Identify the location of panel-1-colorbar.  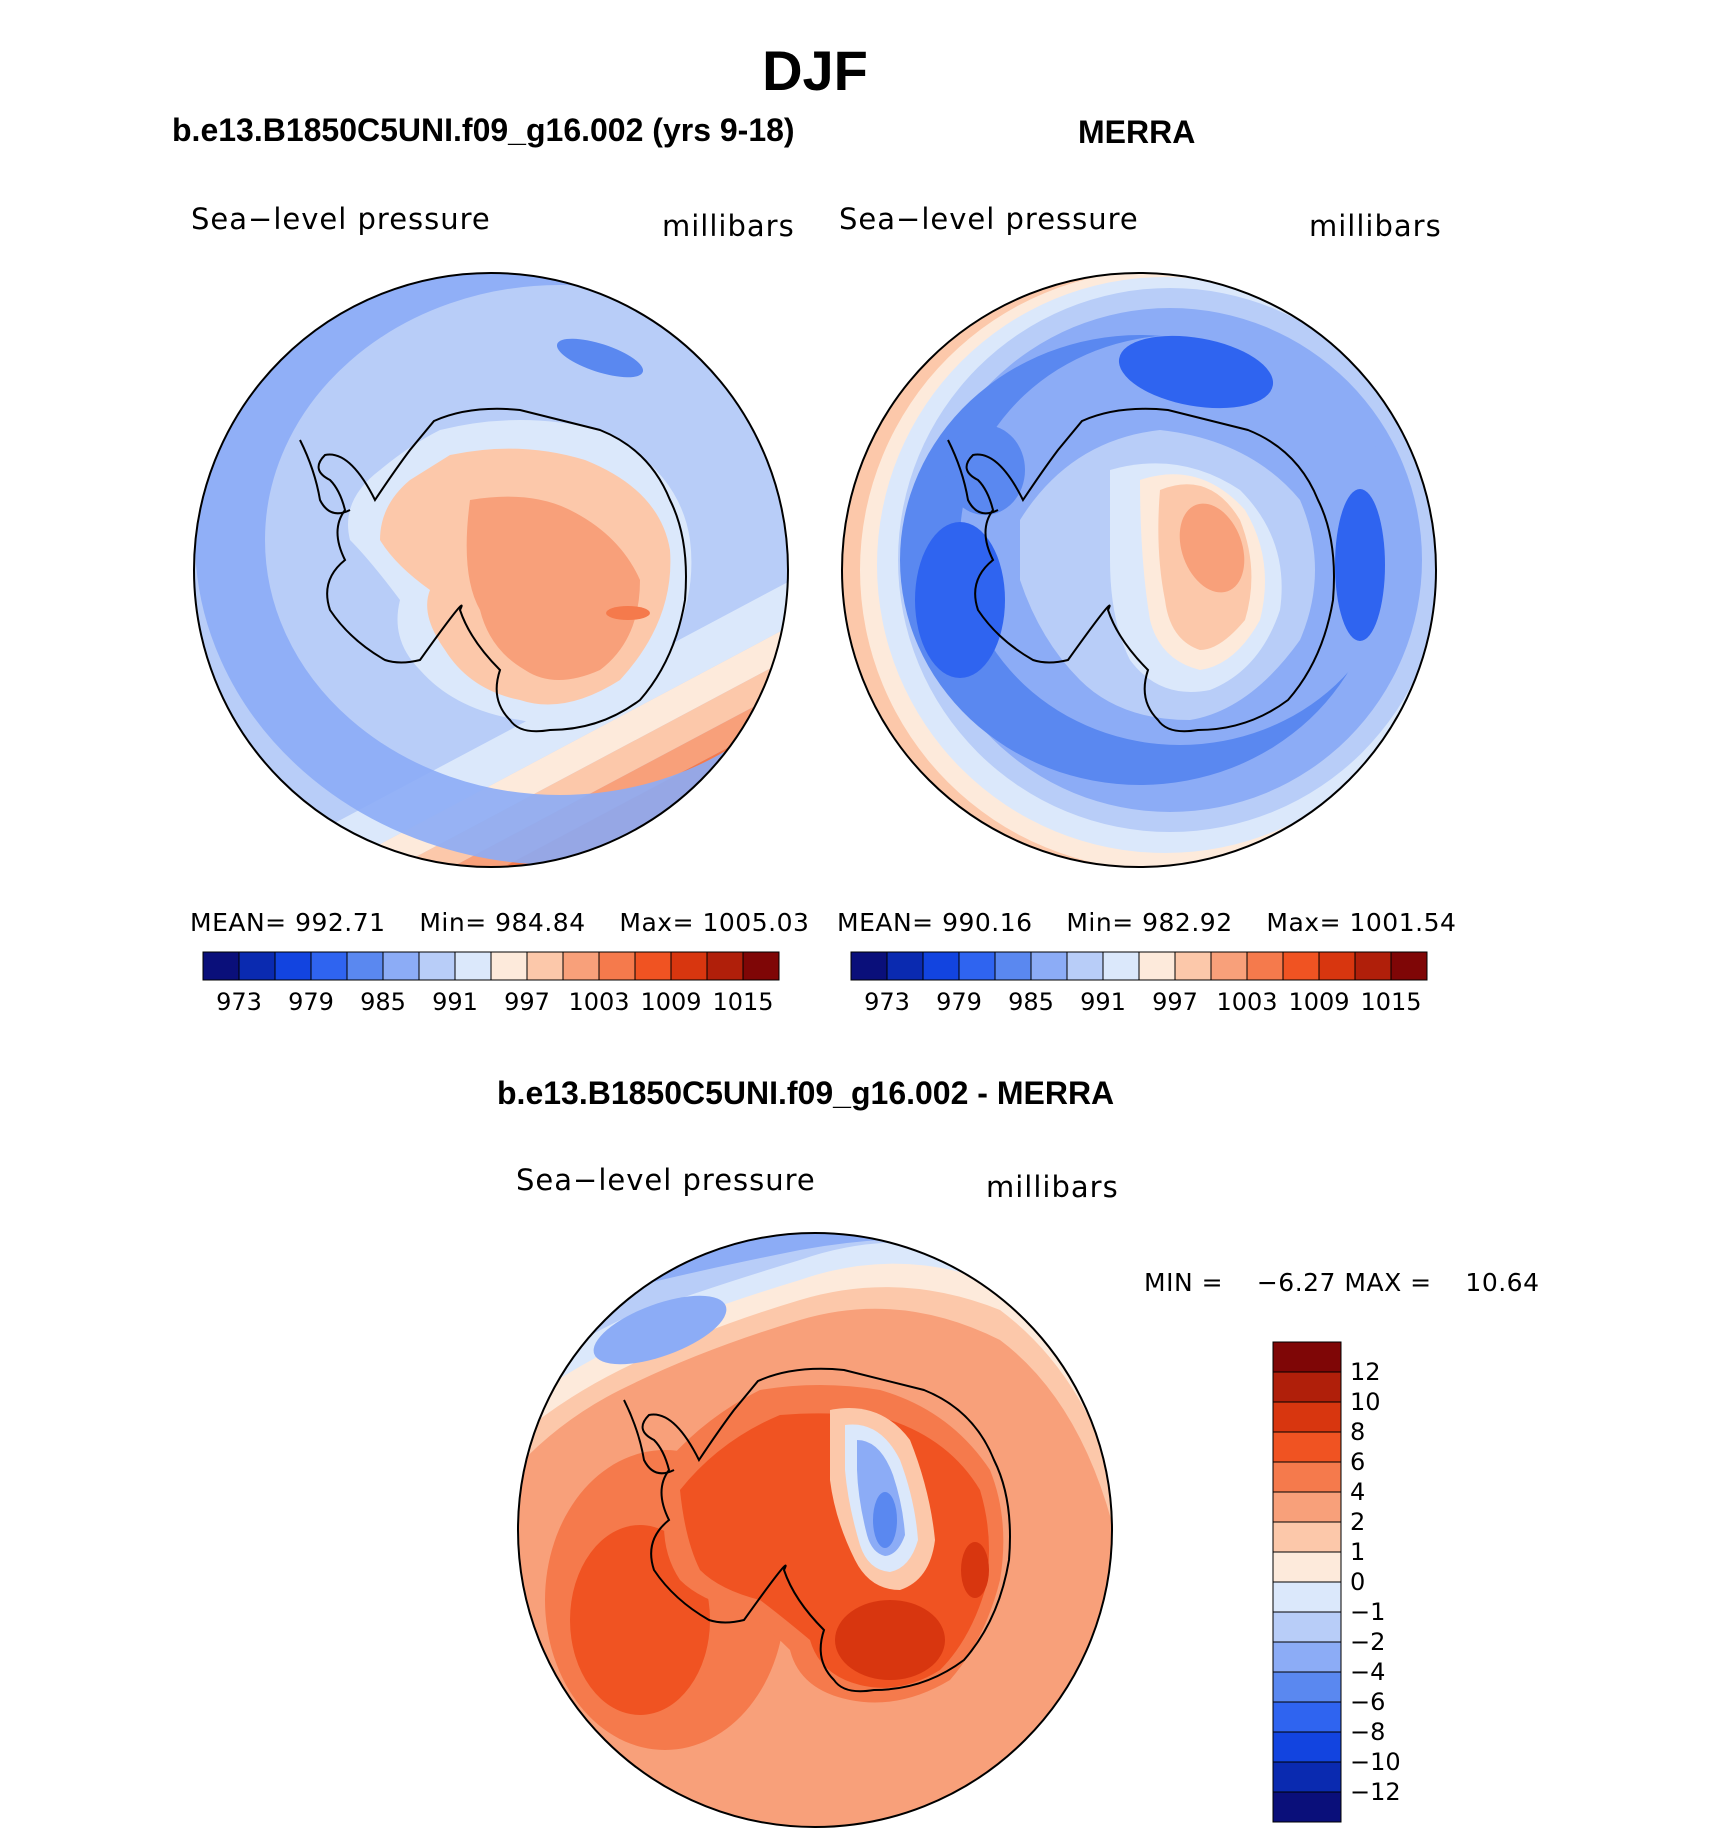
(491, 966).